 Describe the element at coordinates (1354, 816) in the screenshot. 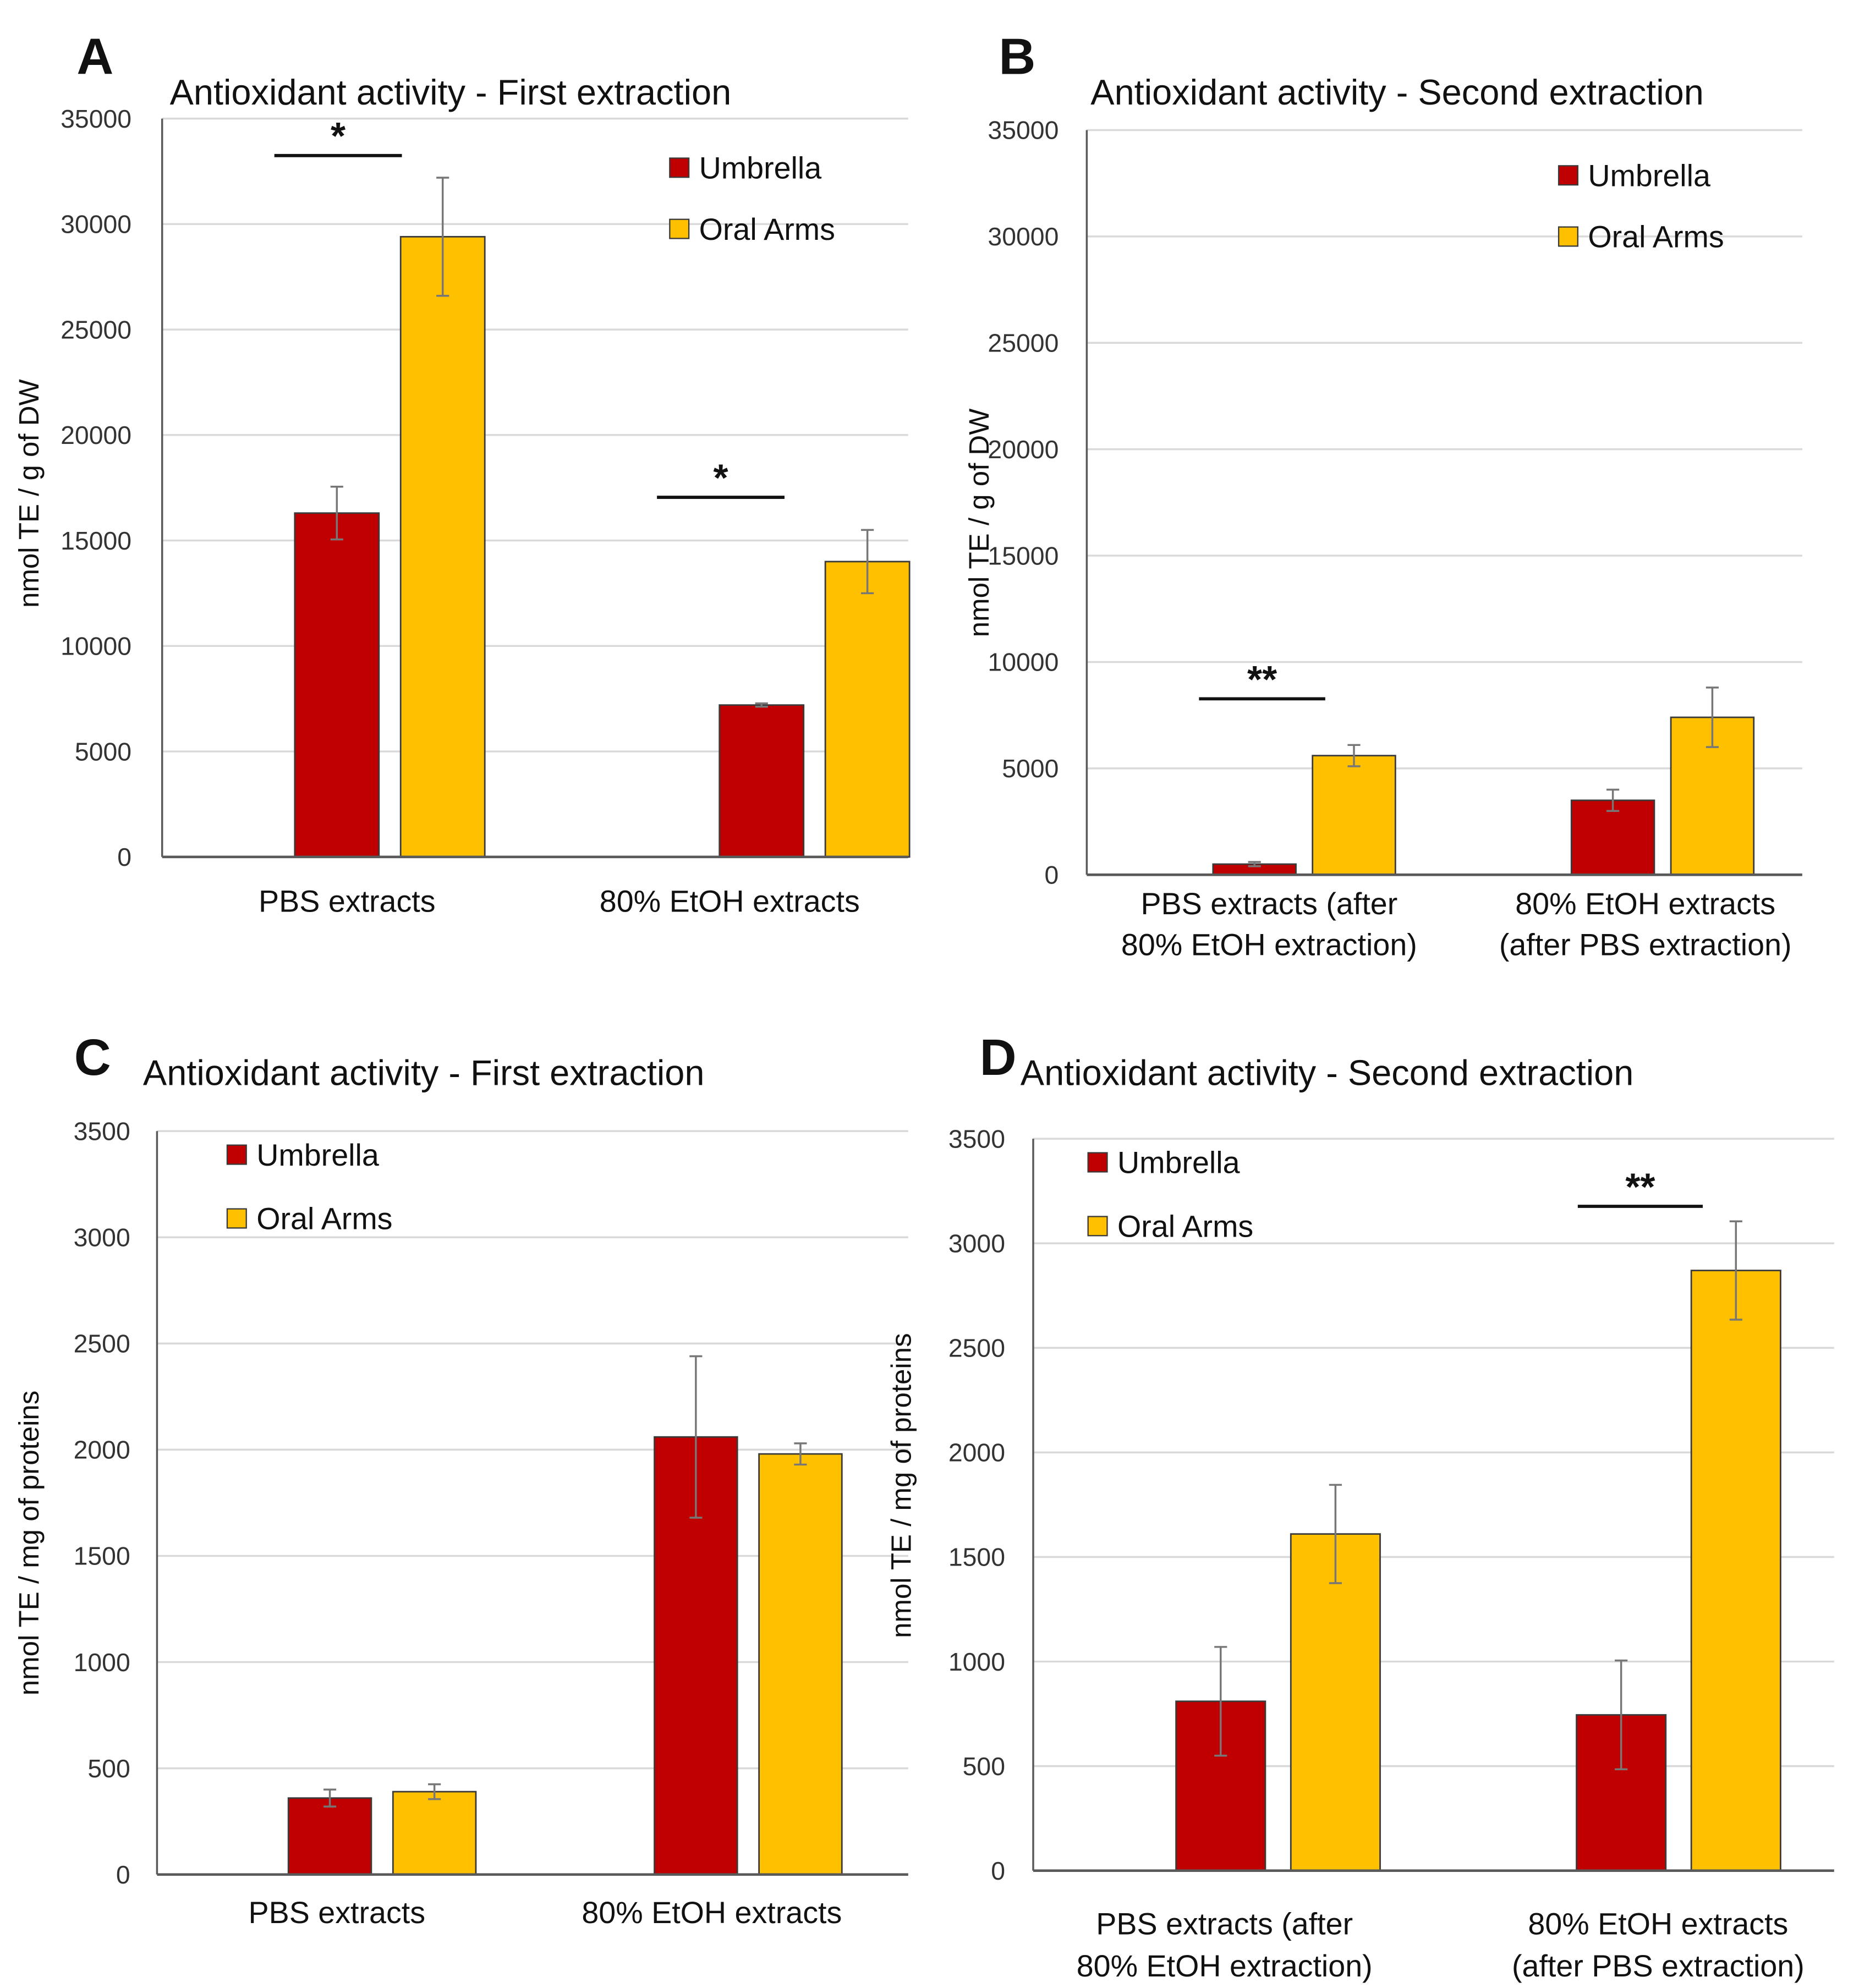

I see `panel-b-bar-oral-arms` at that location.